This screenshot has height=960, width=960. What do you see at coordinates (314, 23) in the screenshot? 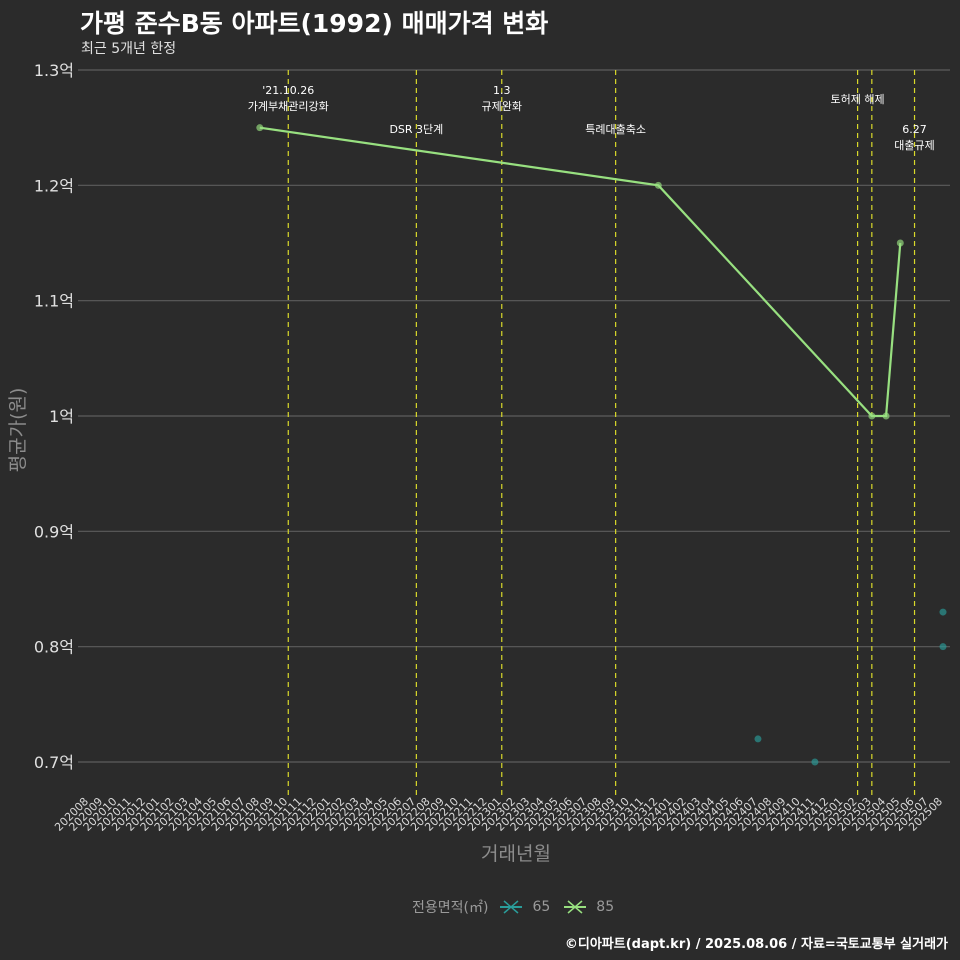
I see `chart-title: 가평 준수B동 아파트(1992) 매매가격 변화` at bounding box center [314, 23].